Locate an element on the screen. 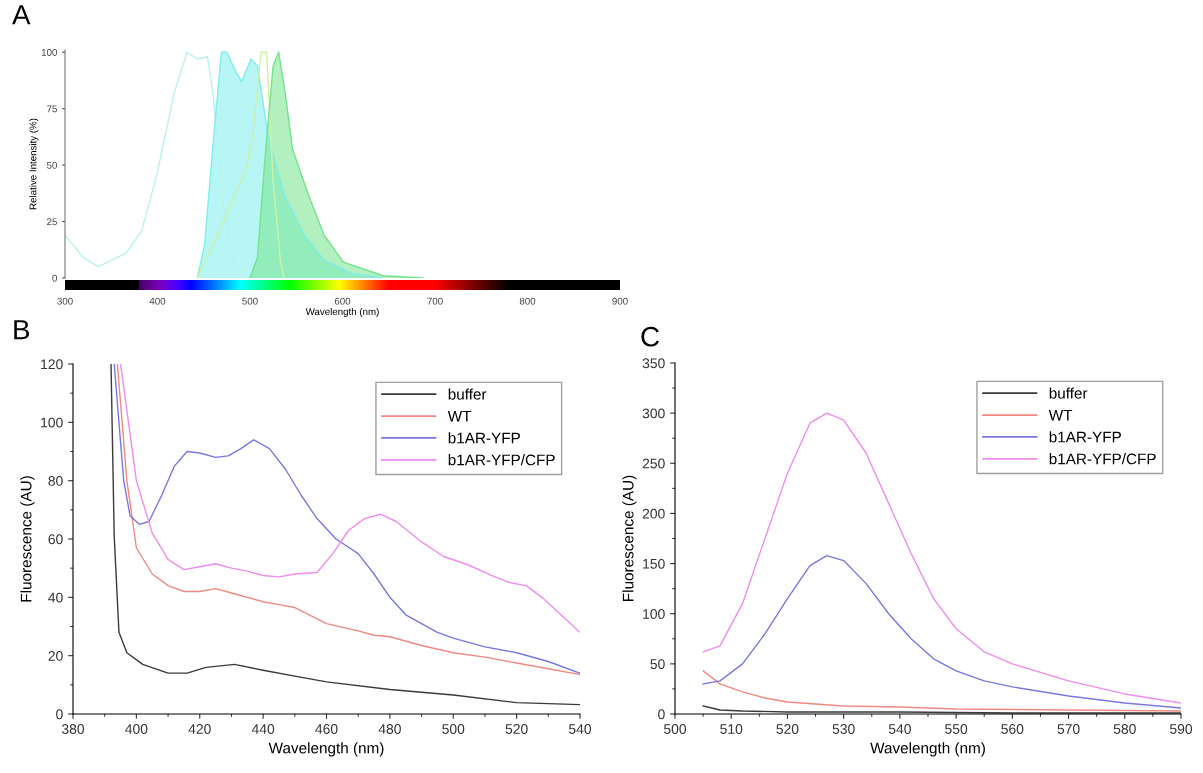 This screenshot has height=773, width=1203. x-tick-label: 800 is located at coordinates (527, 301).